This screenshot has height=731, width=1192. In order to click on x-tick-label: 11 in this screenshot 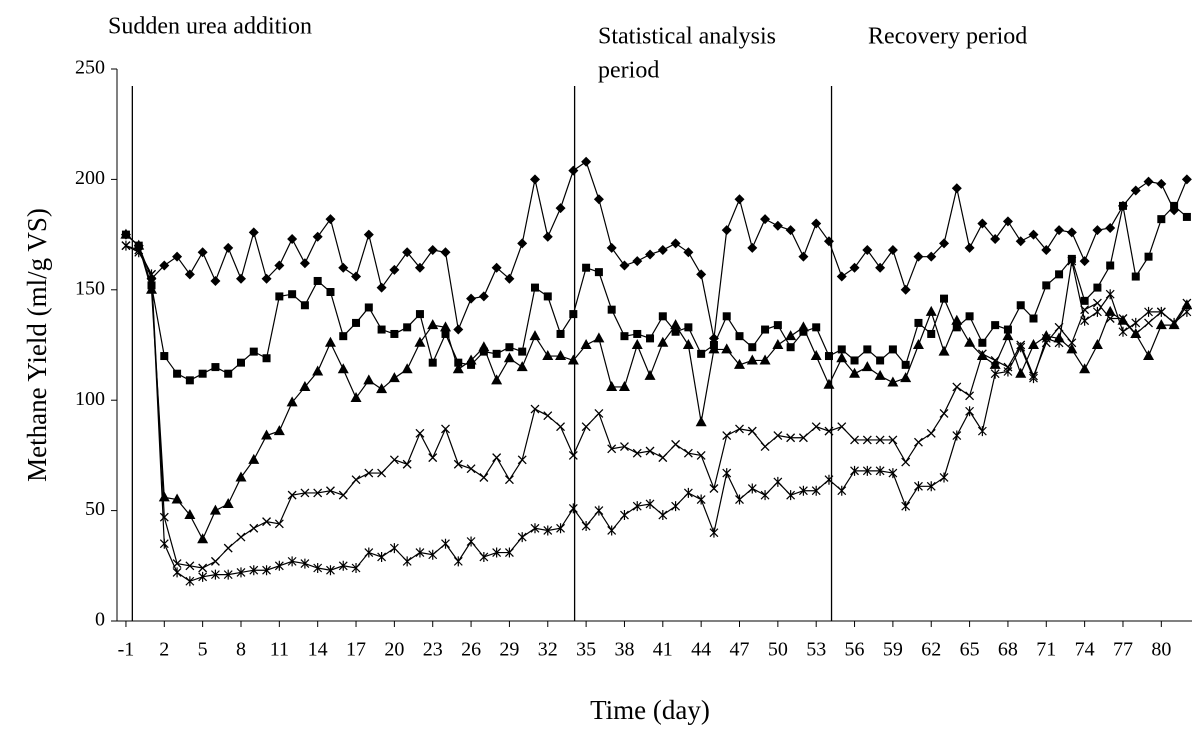, I will do `click(279, 650)`.